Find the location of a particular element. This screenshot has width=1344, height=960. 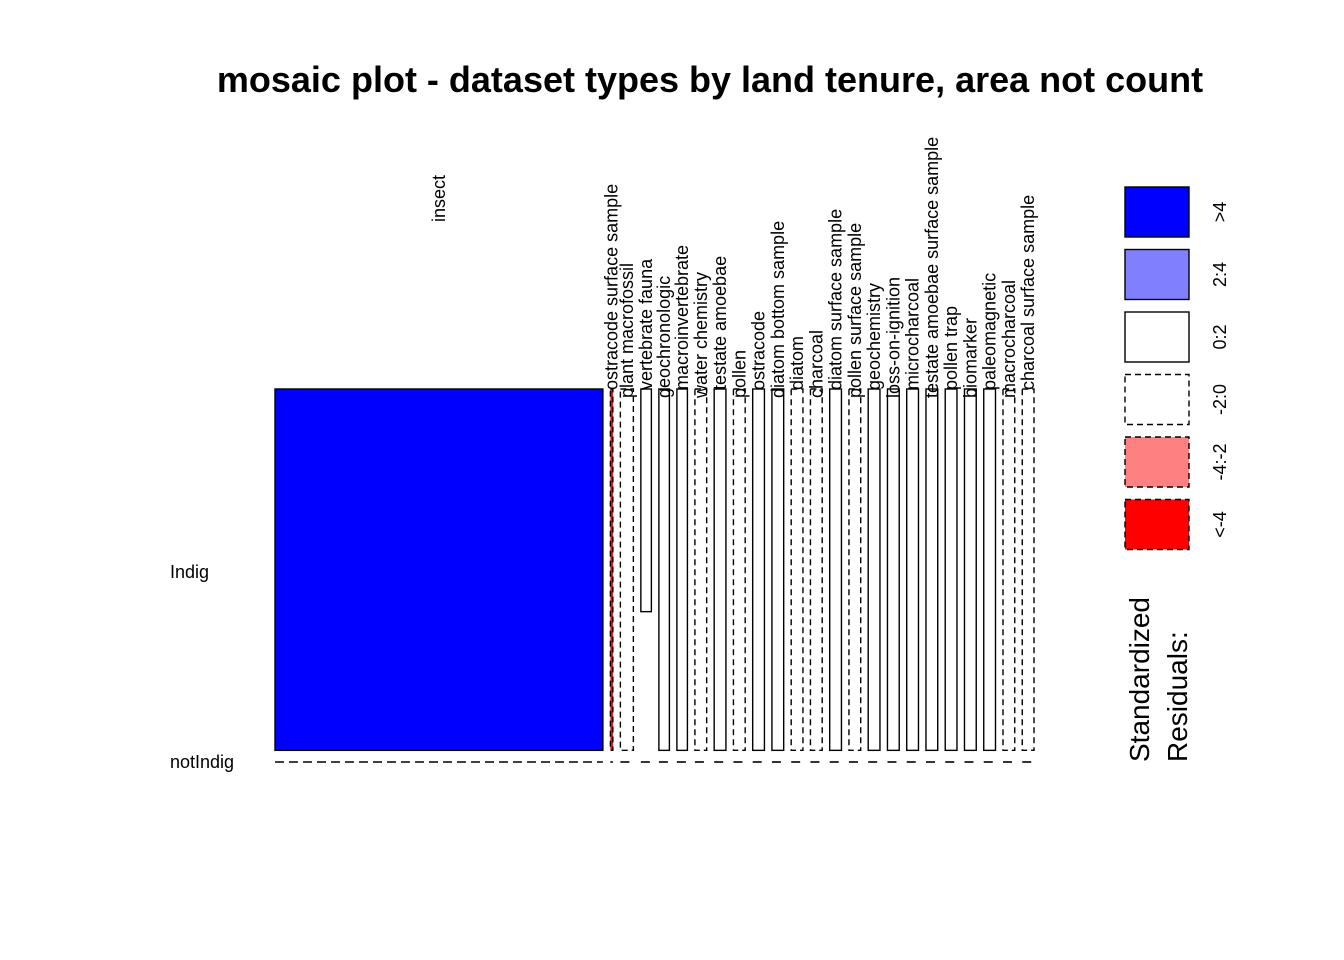

tile-indig-geochronologic is located at coordinates (664, 570).